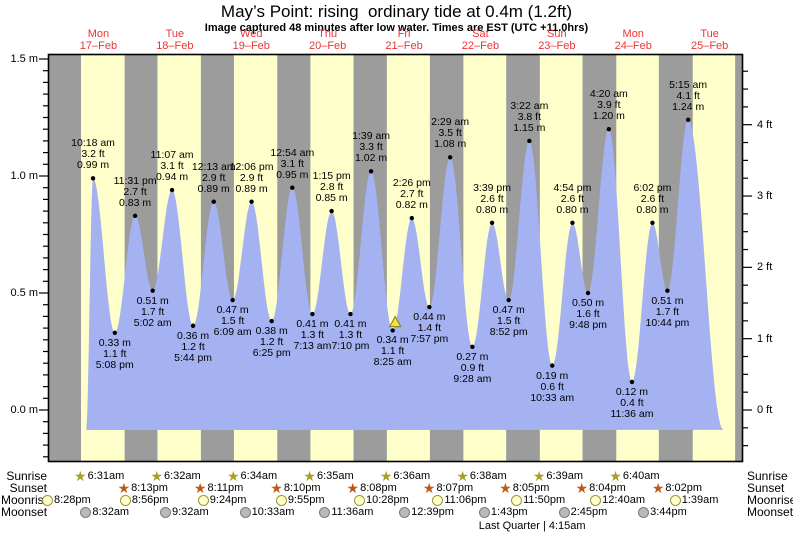 The height and width of the screenshot is (537, 793). What do you see at coordinates (608, 94) in the screenshot?
I see `tide-label-line: 4:20 am` at bounding box center [608, 94].